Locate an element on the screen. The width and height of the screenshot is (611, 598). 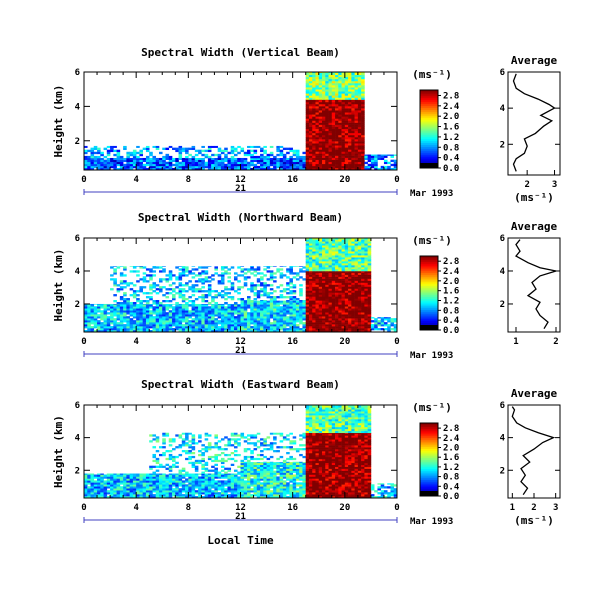
x-tick-label: 20 is located at coordinates (344, 180).